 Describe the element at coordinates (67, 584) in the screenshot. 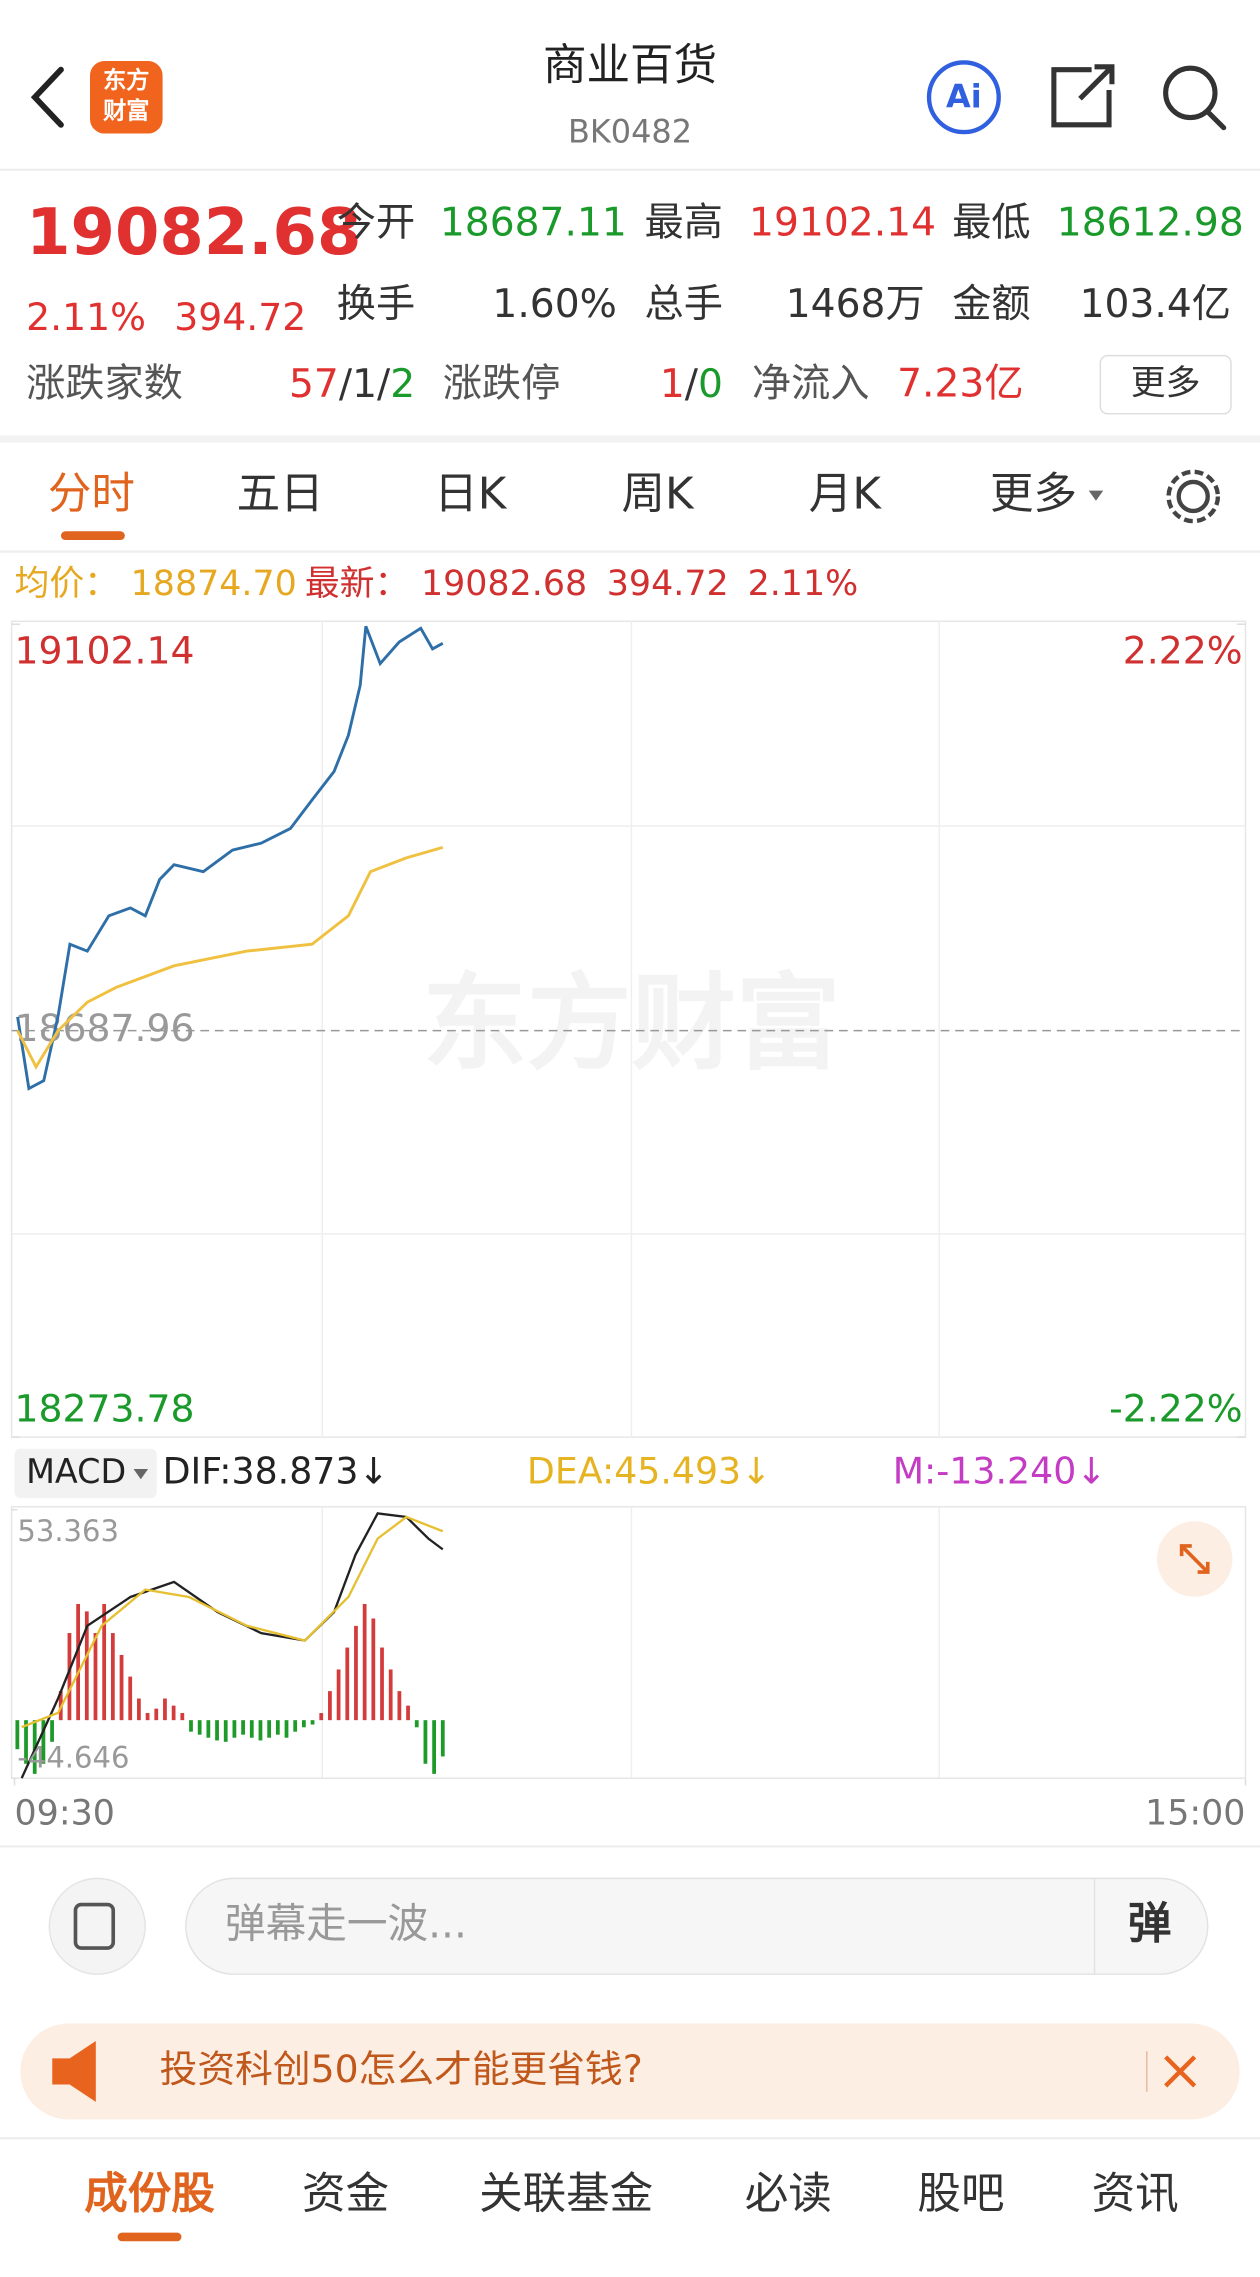

I see `avg-label: 均价：` at that location.